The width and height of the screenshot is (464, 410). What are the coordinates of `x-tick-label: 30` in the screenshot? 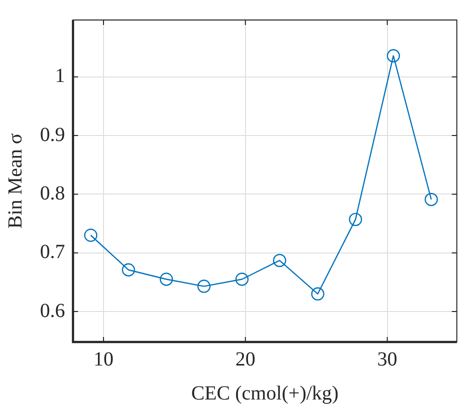 It's located at (387, 359).